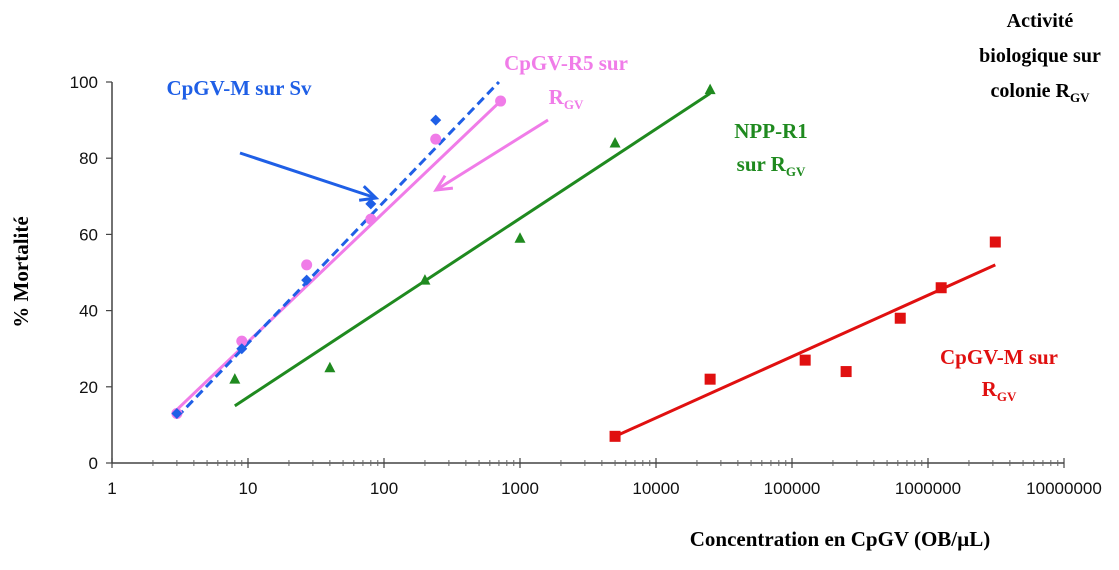 The width and height of the screenshot is (1119, 570). Describe the element at coordinates (557, 97) in the screenshot. I see `label-cpgv-r5-r: R` at that location.